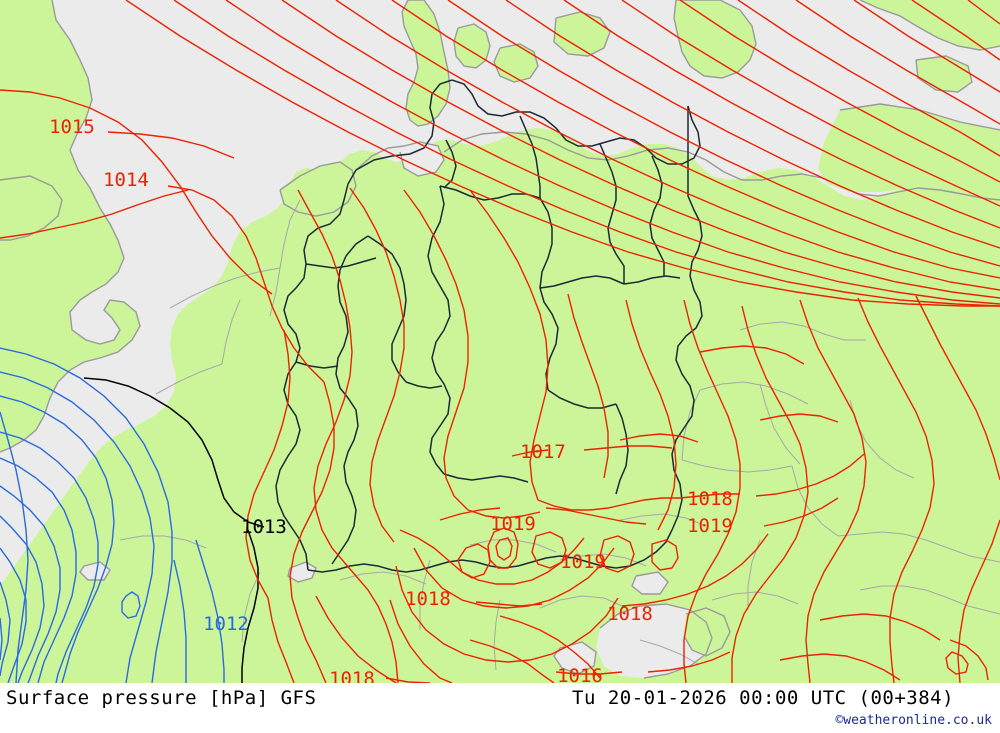 This screenshot has height=733, width=1000. Describe the element at coordinates (226, 624) in the screenshot. I see `isobar-label: 1012` at that location.